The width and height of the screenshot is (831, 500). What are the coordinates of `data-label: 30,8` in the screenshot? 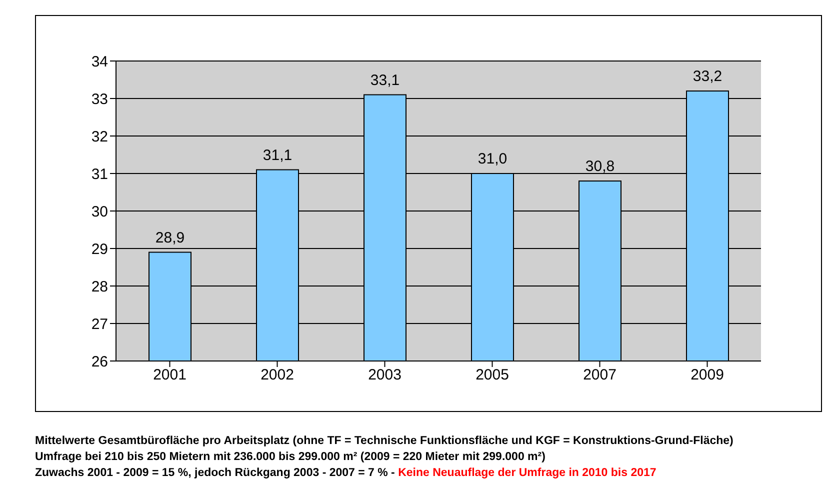 It's located at (600, 166).